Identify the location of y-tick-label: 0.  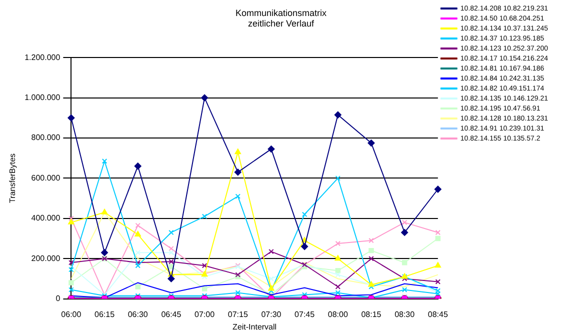
(58, 299).